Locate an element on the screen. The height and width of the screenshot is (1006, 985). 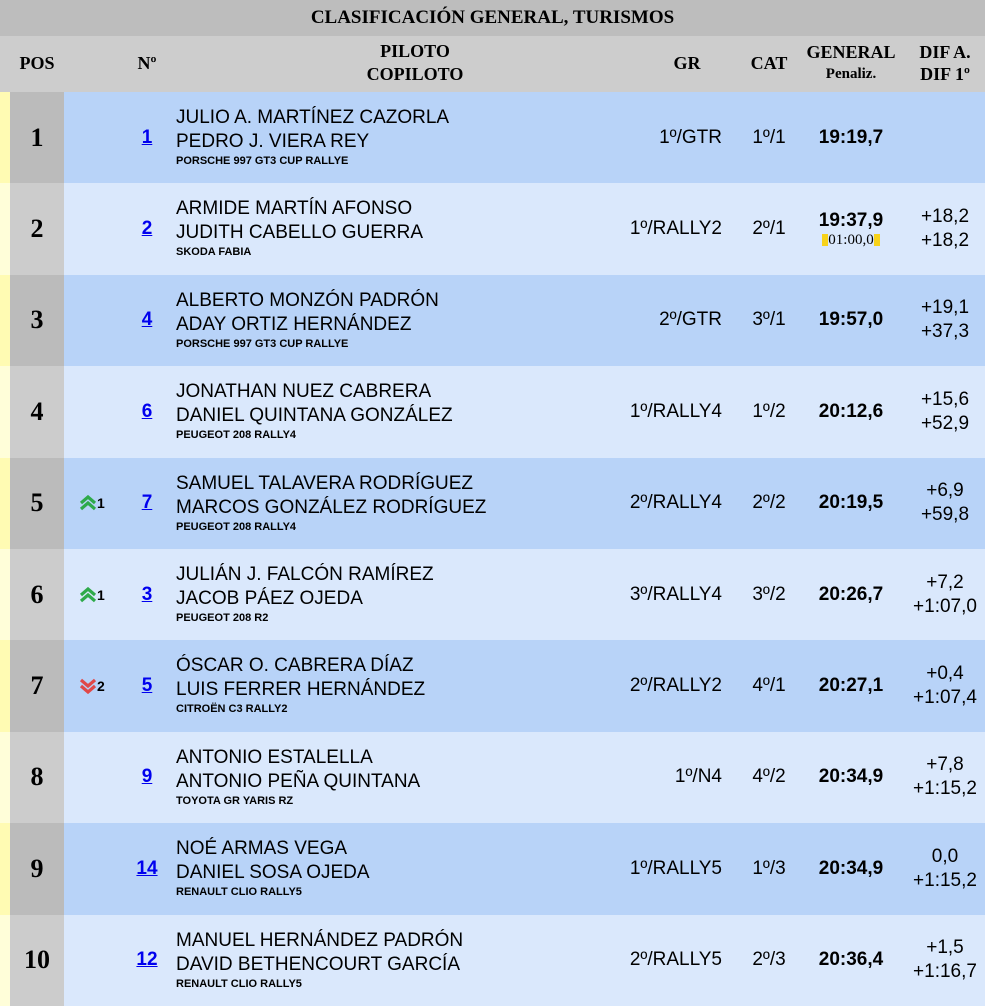
position: 10 is located at coordinates (37, 960).